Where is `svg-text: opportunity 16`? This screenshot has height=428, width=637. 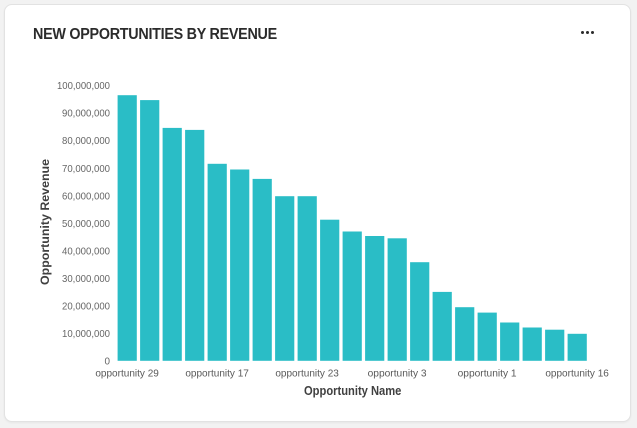 svg-text: opportunity 16 is located at coordinates (577, 373).